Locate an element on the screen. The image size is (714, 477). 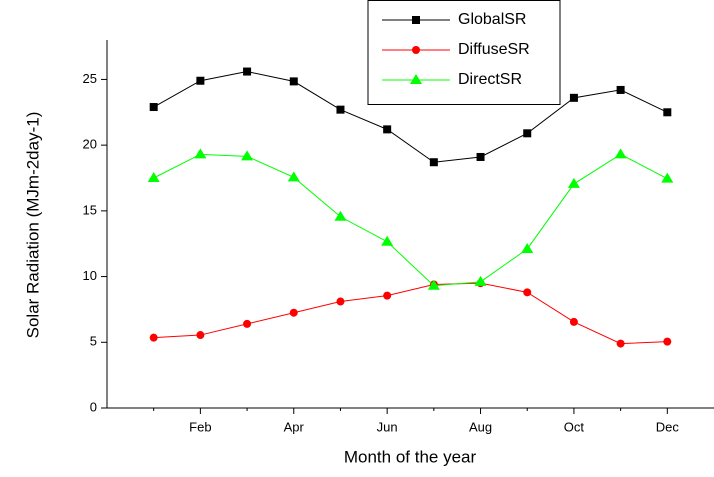
y-axis-title: Solar Radiation (MJm-2day-1) is located at coordinates (32, 225).